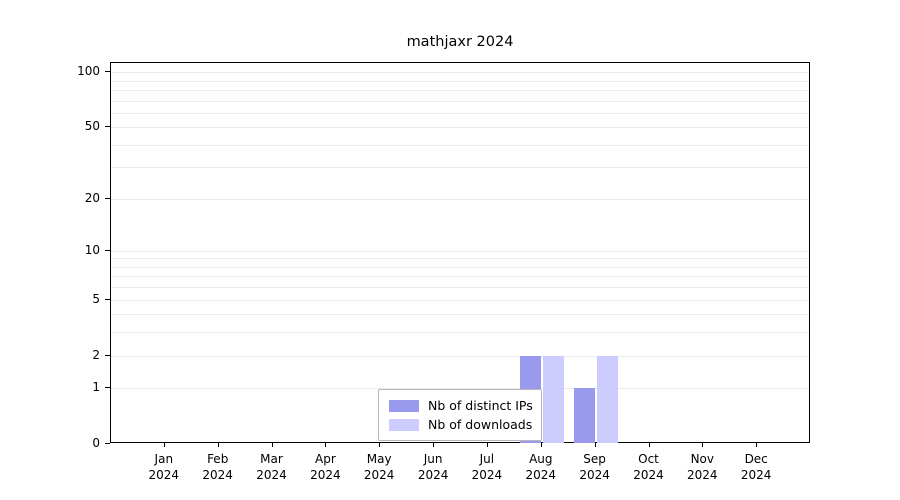  What do you see at coordinates (96, 298) in the screenshot?
I see `y-tick-label: 5` at bounding box center [96, 298].